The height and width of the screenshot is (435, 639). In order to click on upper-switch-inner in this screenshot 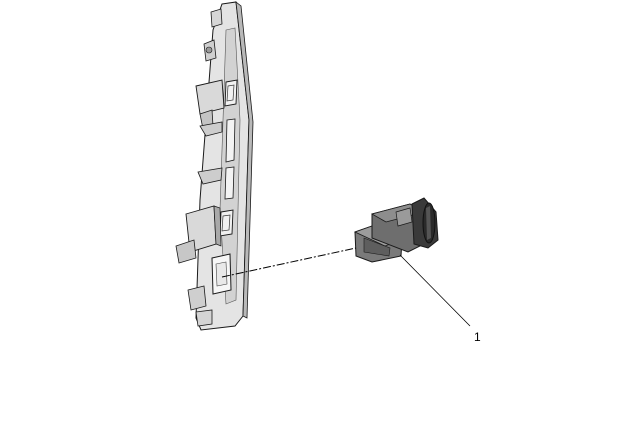, I will do `click(230, 93)`.